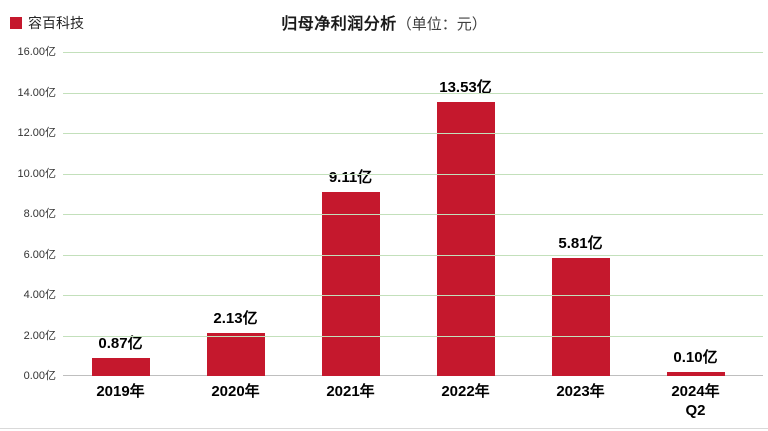 This screenshot has width=768, height=431. Describe the element at coordinates (350, 391) in the screenshot. I see `x-axis-label: 2021年` at that location.